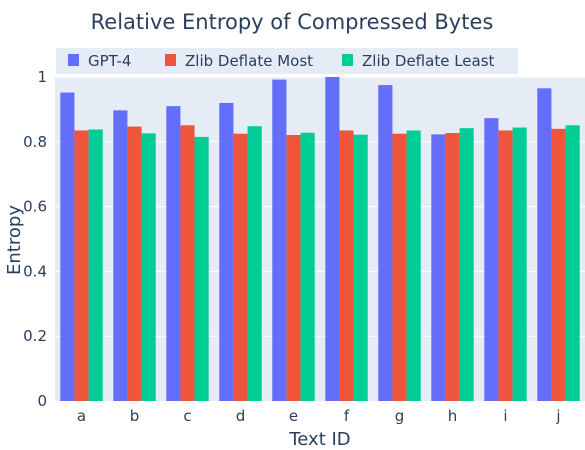 The width and height of the screenshot is (585, 450). What do you see at coordinates (35, 271) in the screenshot?
I see `y-tick-label: 0.4` at bounding box center [35, 271].